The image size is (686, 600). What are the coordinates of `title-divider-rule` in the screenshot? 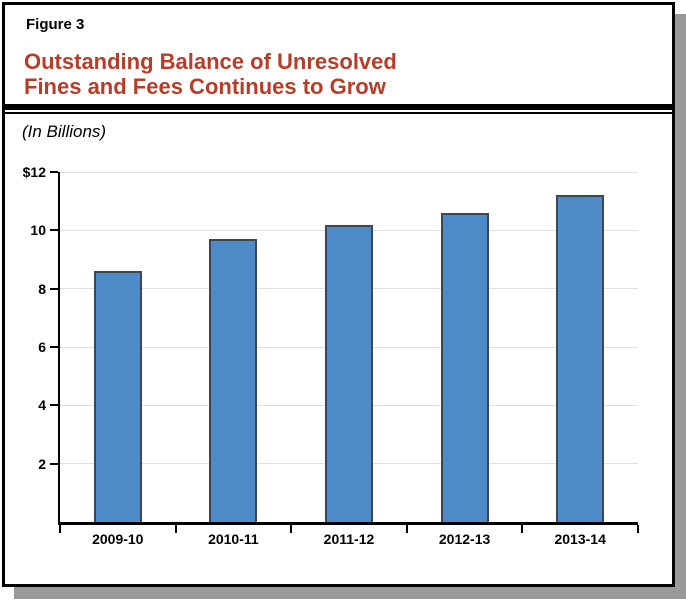 It's located at (338, 109).